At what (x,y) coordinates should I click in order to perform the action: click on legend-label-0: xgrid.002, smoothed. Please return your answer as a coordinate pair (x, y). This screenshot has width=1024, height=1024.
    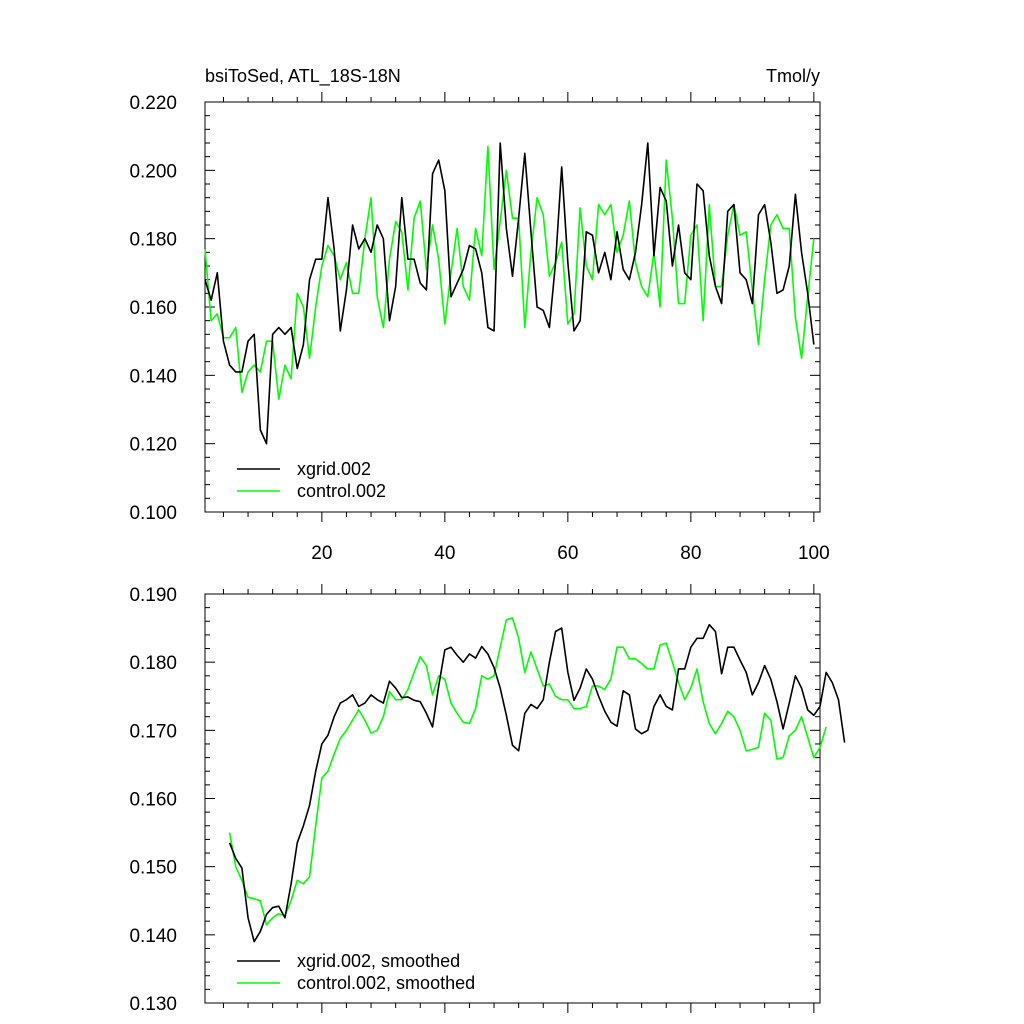
    Looking at the image, I should click on (378, 961).